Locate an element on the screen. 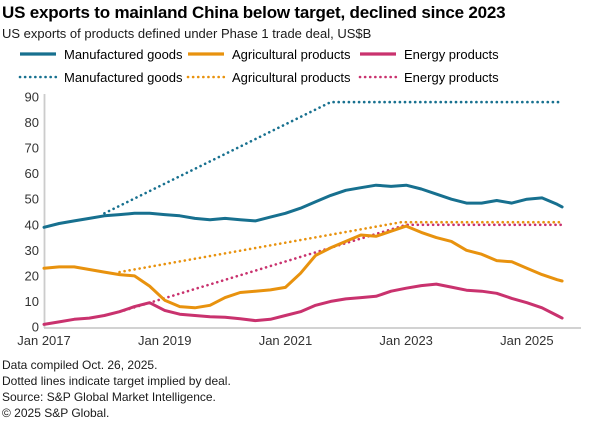 The width and height of the screenshot is (600, 423). x-tick-label: Jan 2019 is located at coordinates (165, 340).